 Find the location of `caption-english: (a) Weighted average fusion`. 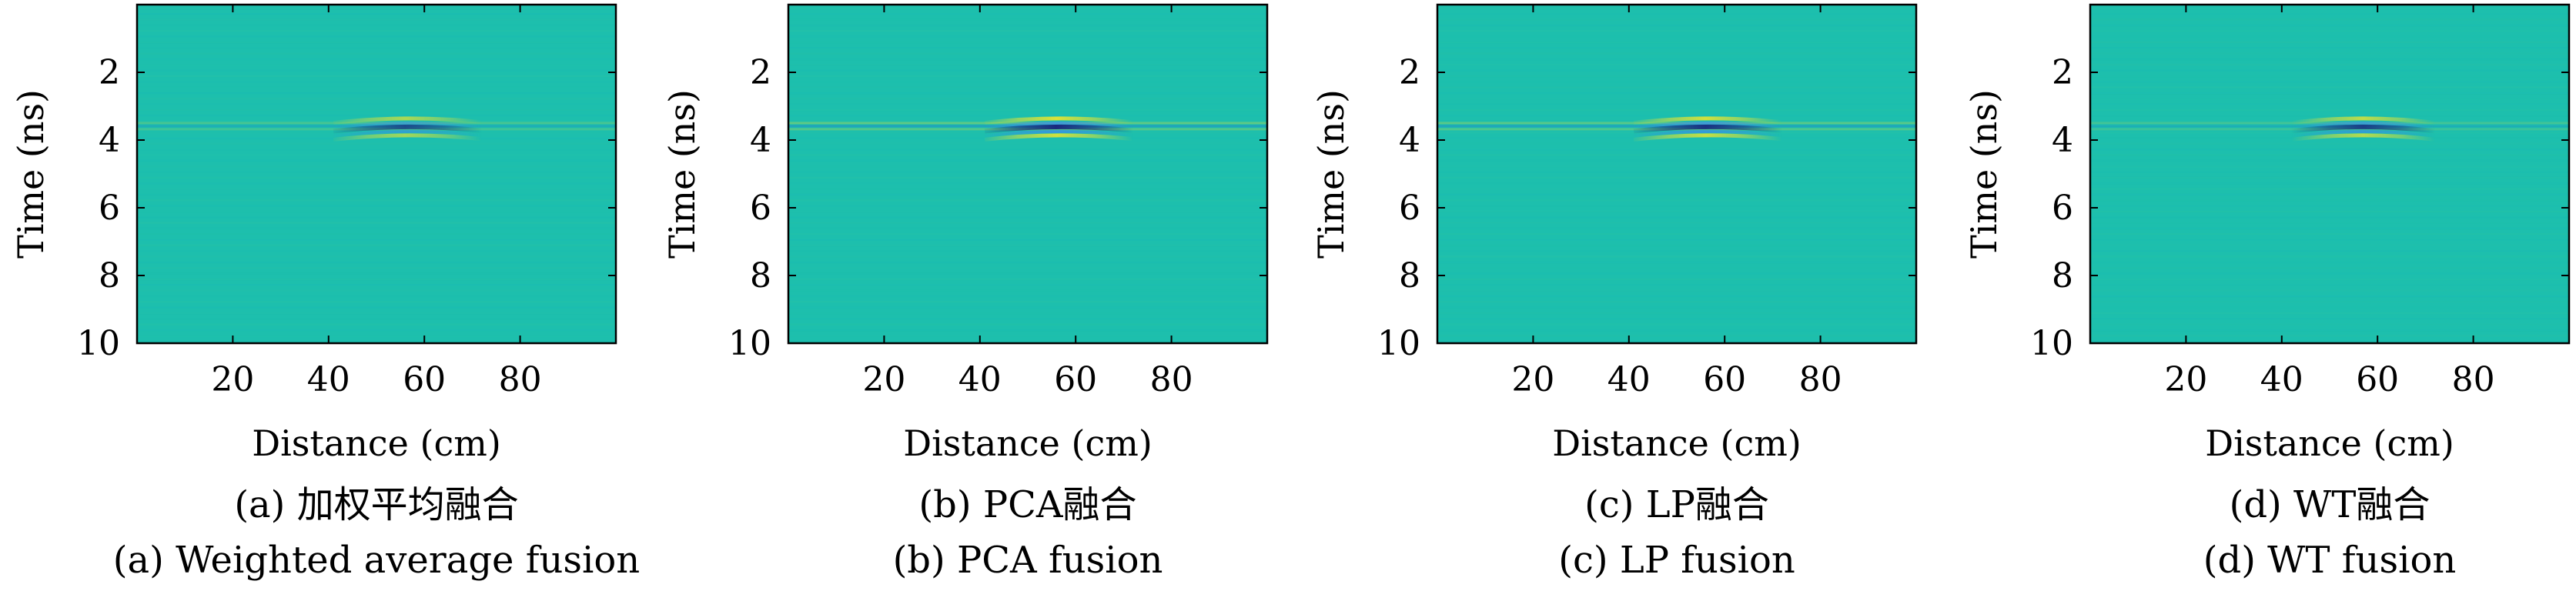

caption-english: (a) Weighted average fusion is located at coordinates (376, 560).